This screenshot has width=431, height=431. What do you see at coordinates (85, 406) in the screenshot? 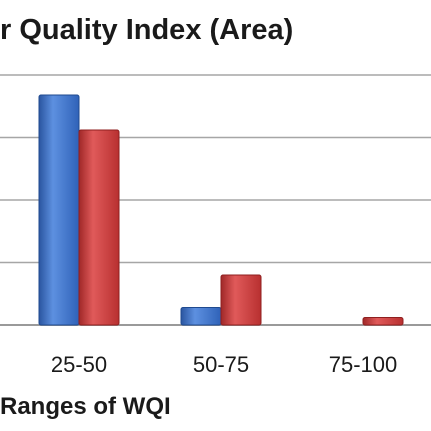
I see `x-axis-label: Ranges of WQI` at bounding box center [85, 406].